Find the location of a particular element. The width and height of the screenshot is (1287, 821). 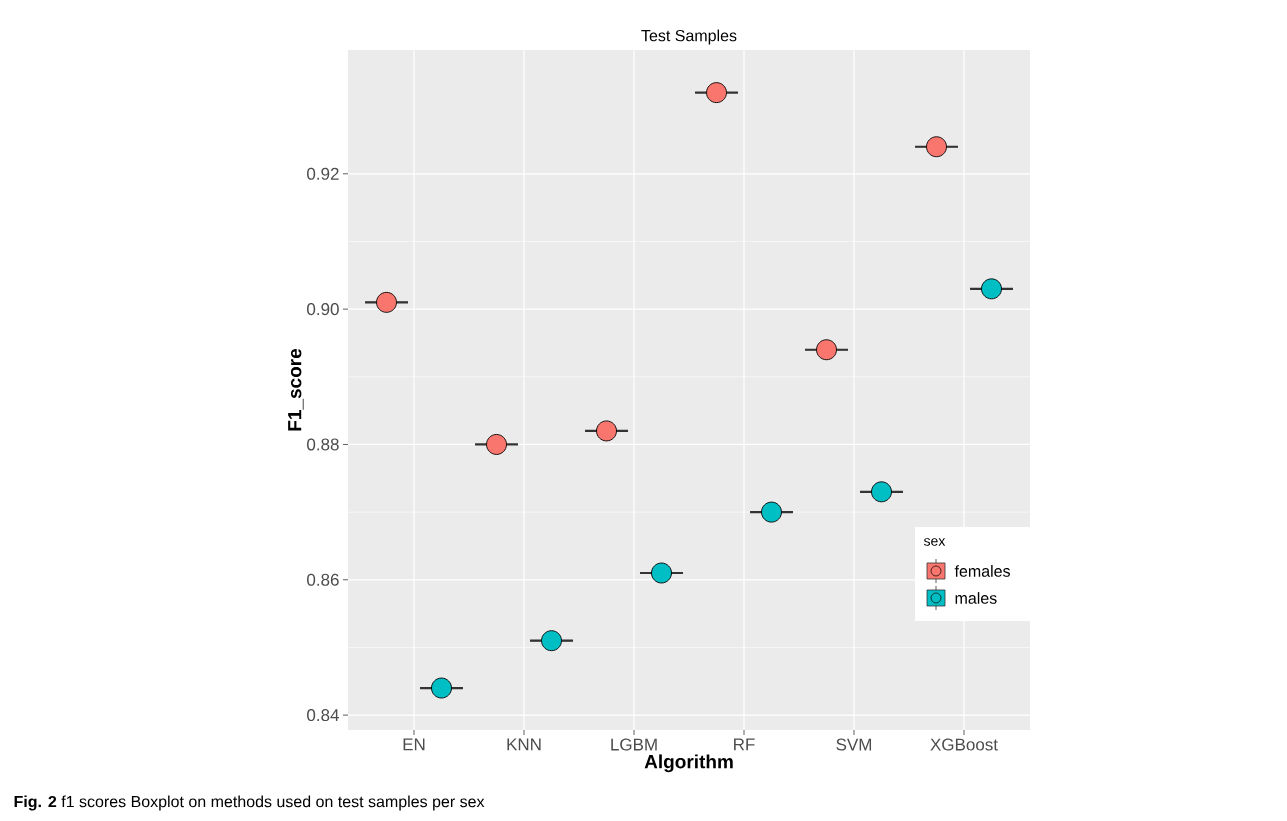

x-axis-title: Algorithm is located at coordinates (688, 763).